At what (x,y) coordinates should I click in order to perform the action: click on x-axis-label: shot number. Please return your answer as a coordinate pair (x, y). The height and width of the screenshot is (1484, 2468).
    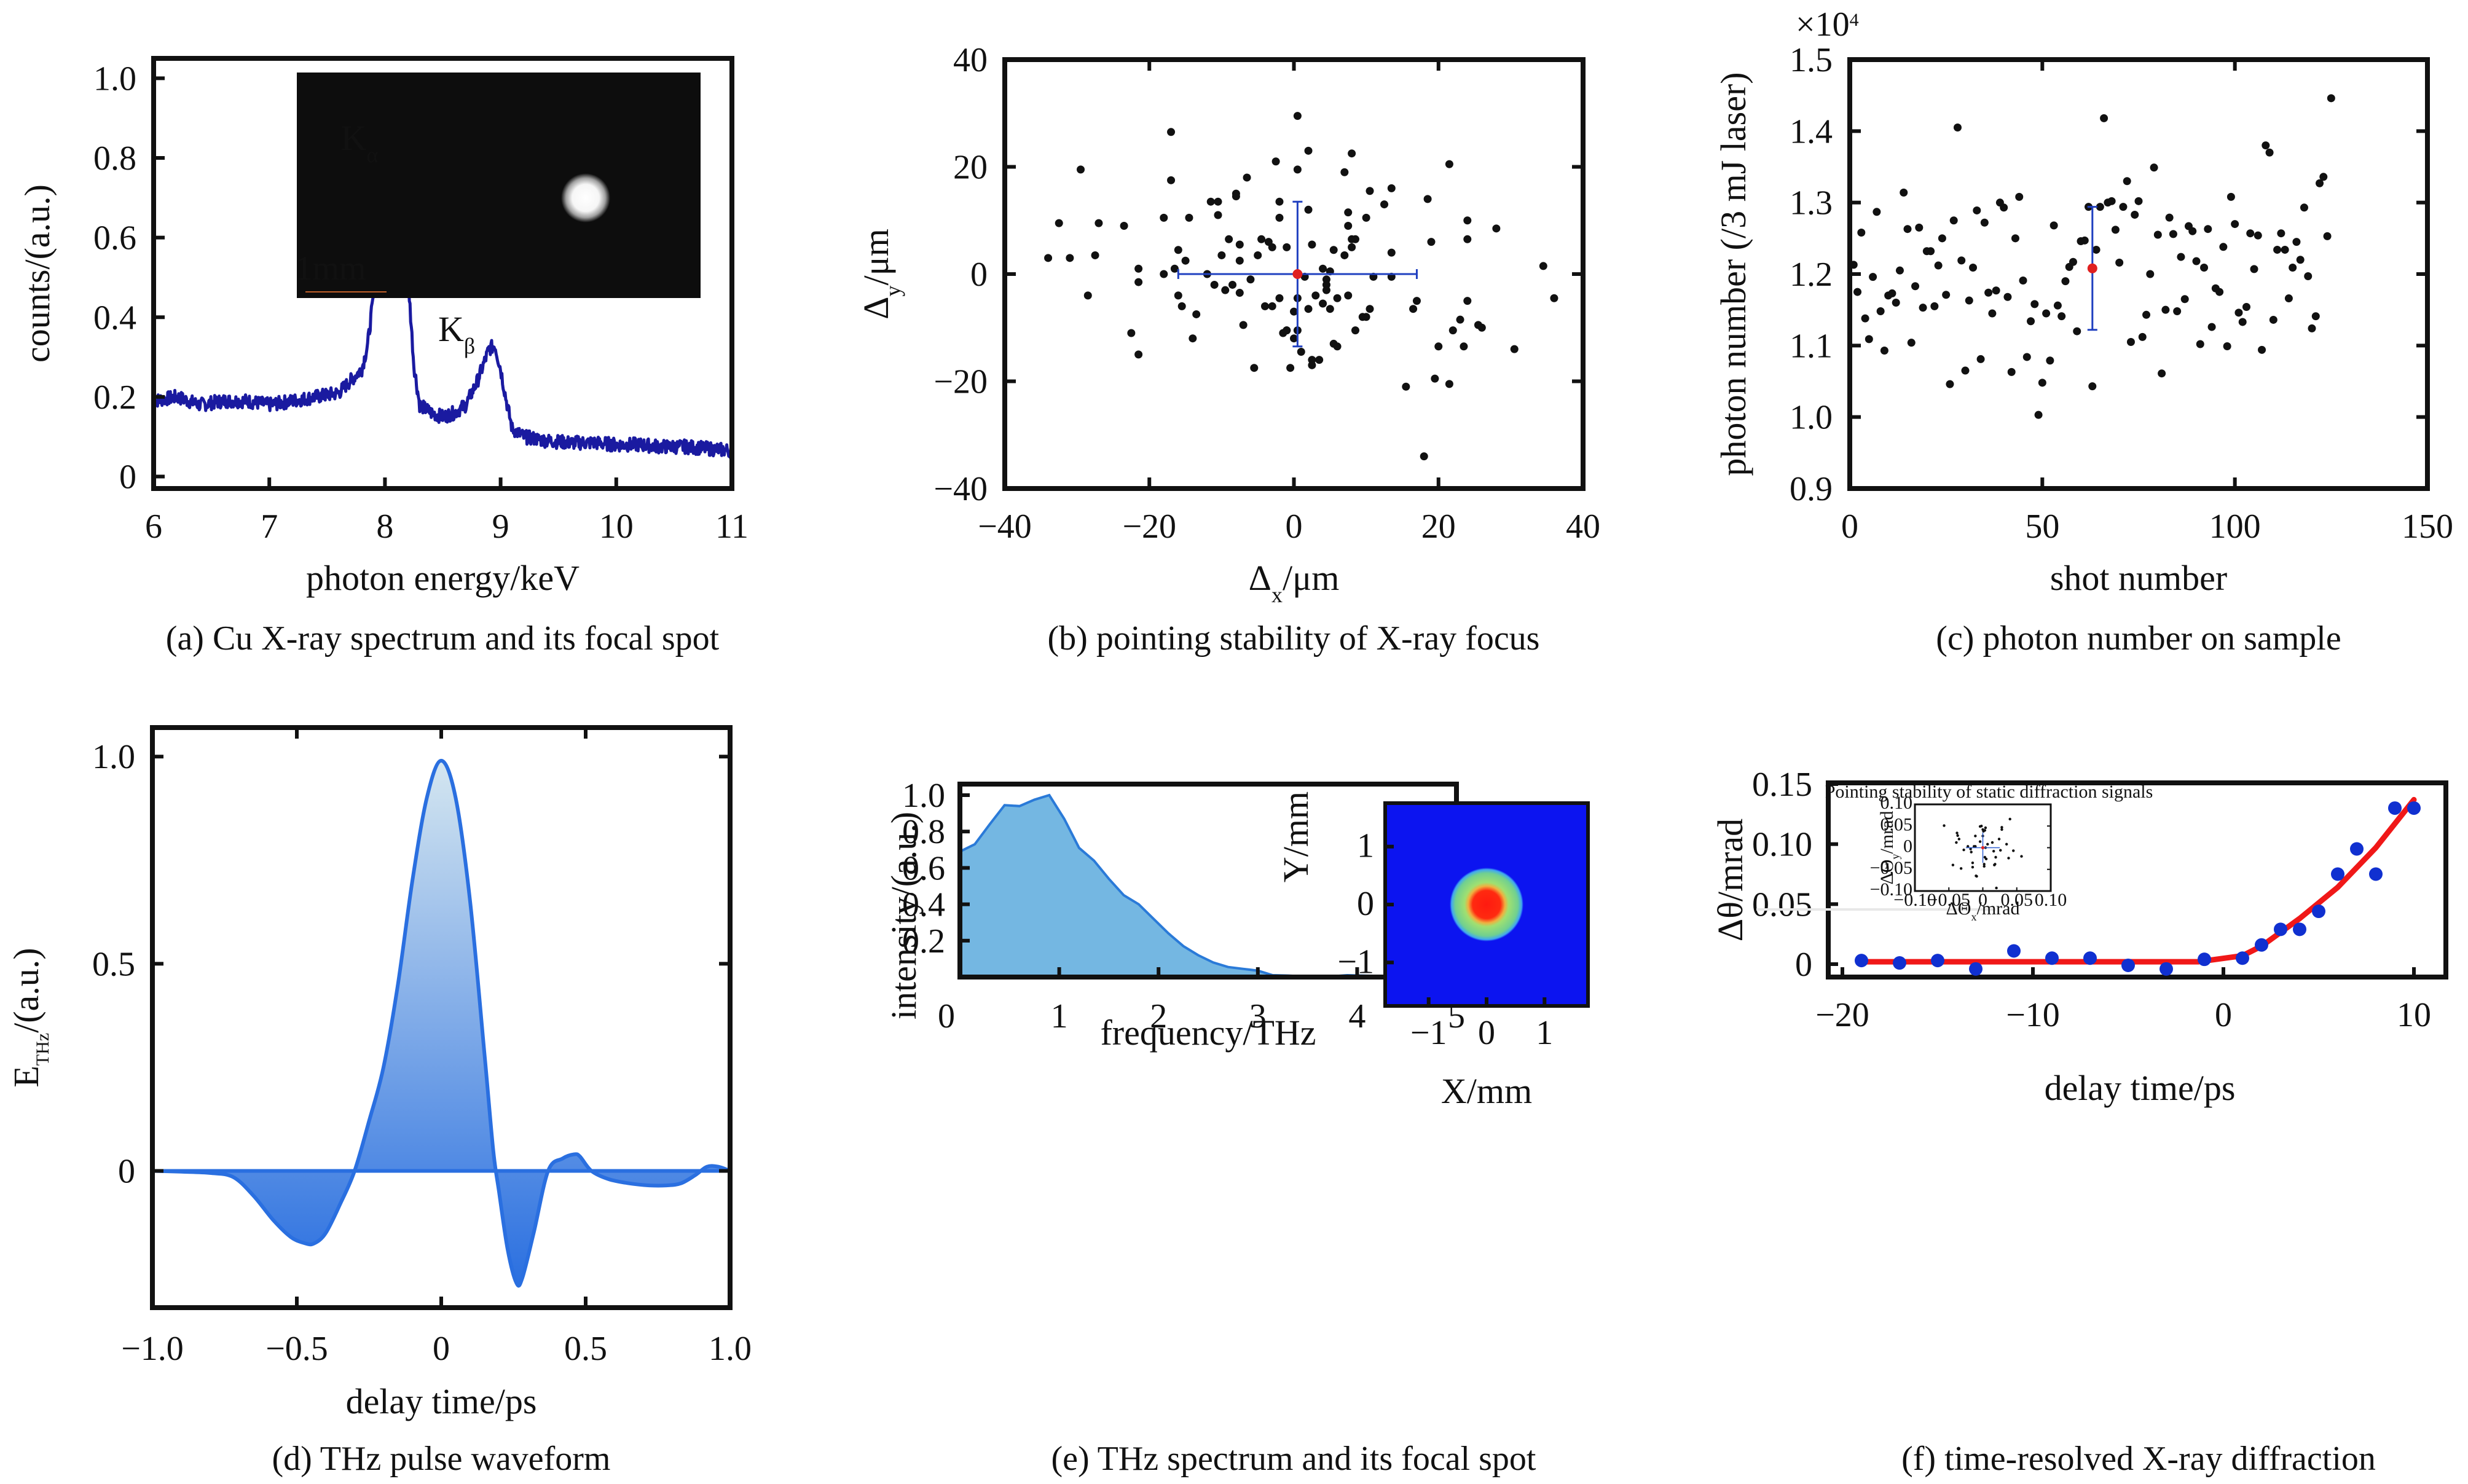
    Looking at the image, I should click on (2138, 578).